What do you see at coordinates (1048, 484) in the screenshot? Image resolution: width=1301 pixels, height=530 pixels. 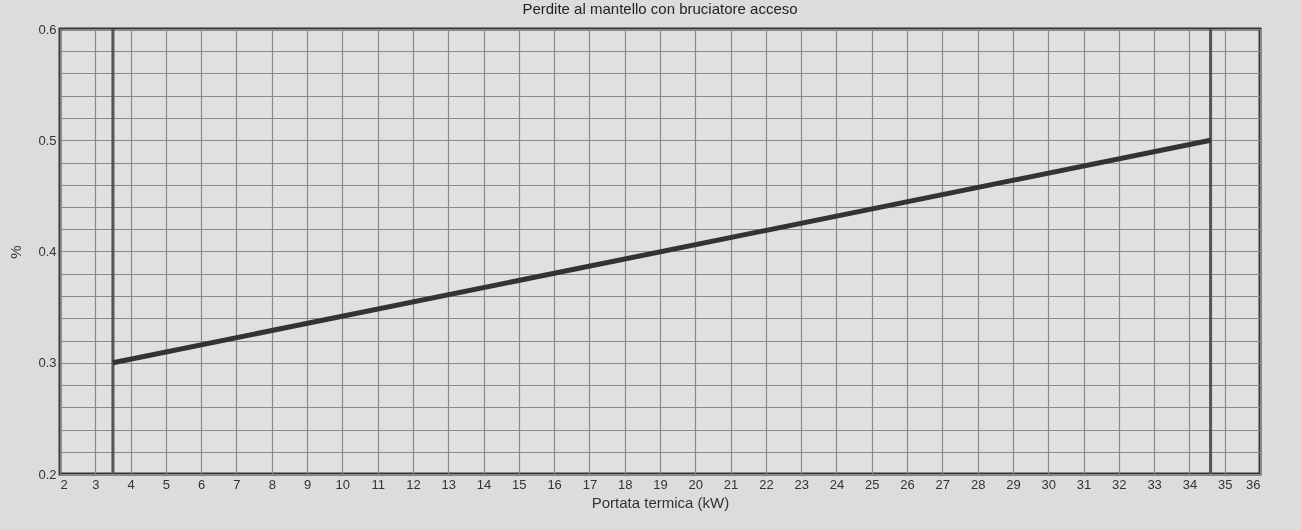 I see `x-tick-label: 30` at bounding box center [1048, 484].